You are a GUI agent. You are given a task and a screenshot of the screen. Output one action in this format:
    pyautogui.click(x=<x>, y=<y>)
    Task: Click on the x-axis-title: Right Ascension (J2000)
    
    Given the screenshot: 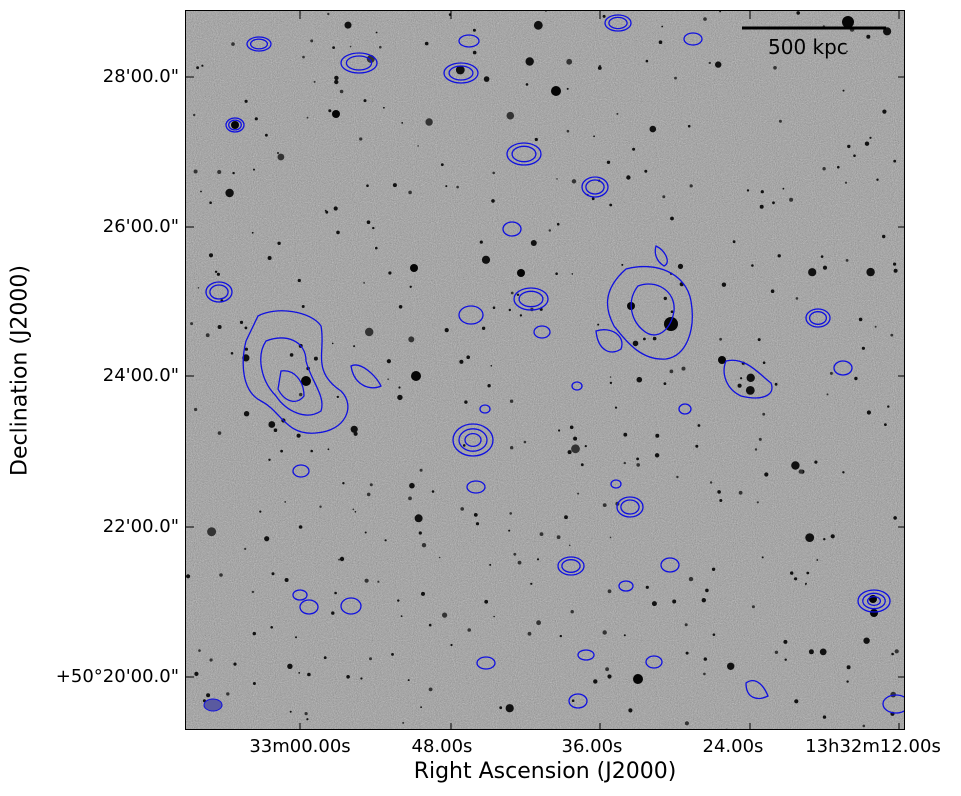 What is the action you would take?
    pyautogui.click(x=545, y=771)
    